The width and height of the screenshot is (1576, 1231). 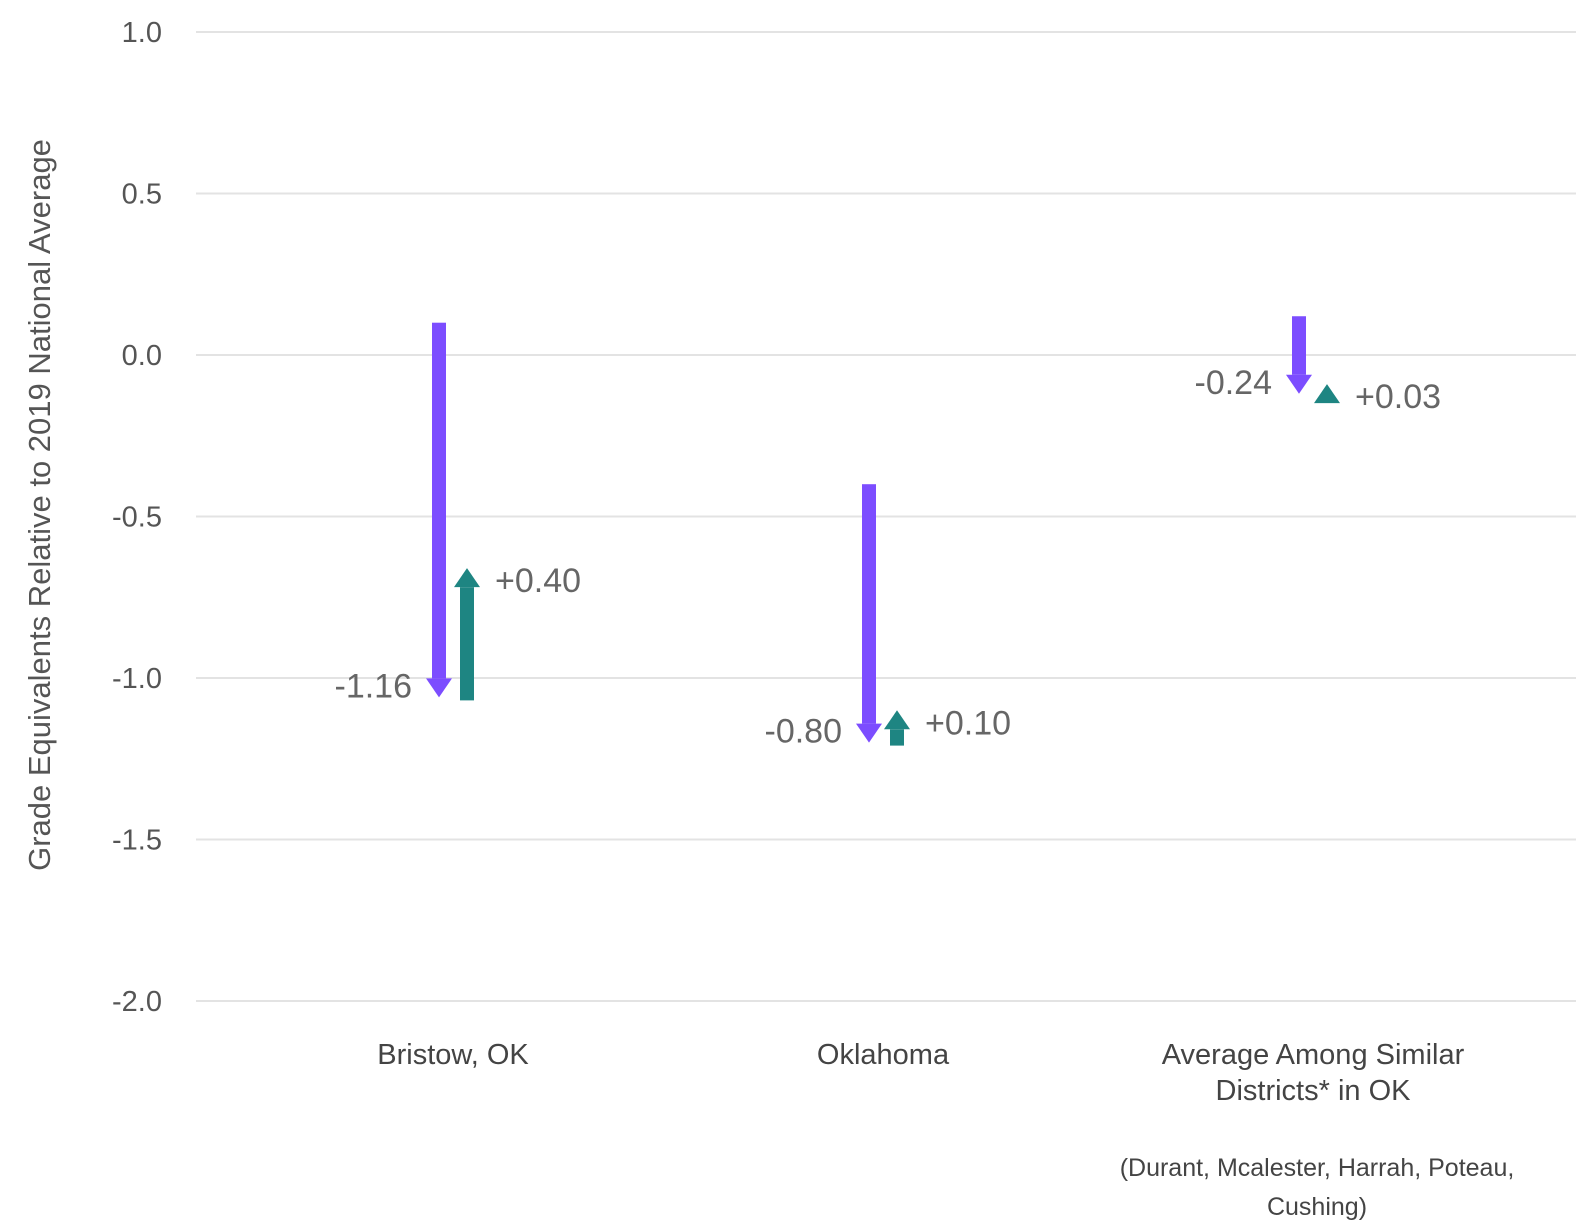 I want to click on y-tick-label: -1.0, so click(x=137, y=679).